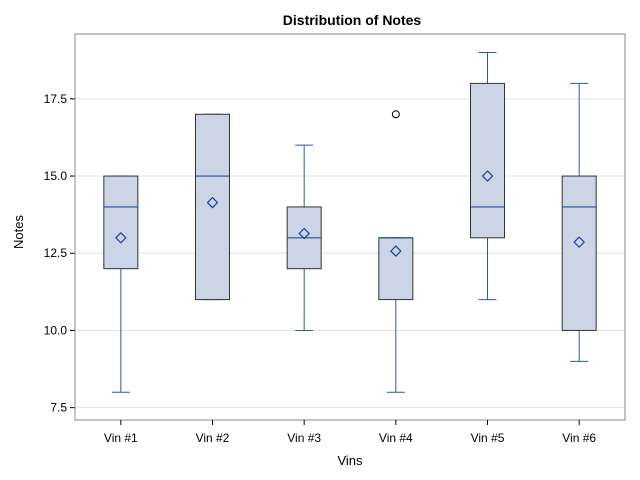 The width and height of the screenshot is (640, 480). What do you see at coordinates (396, 438) in the screenshot?
I see `x-tick-label: Vin #4` at bounding box center [396, 438].